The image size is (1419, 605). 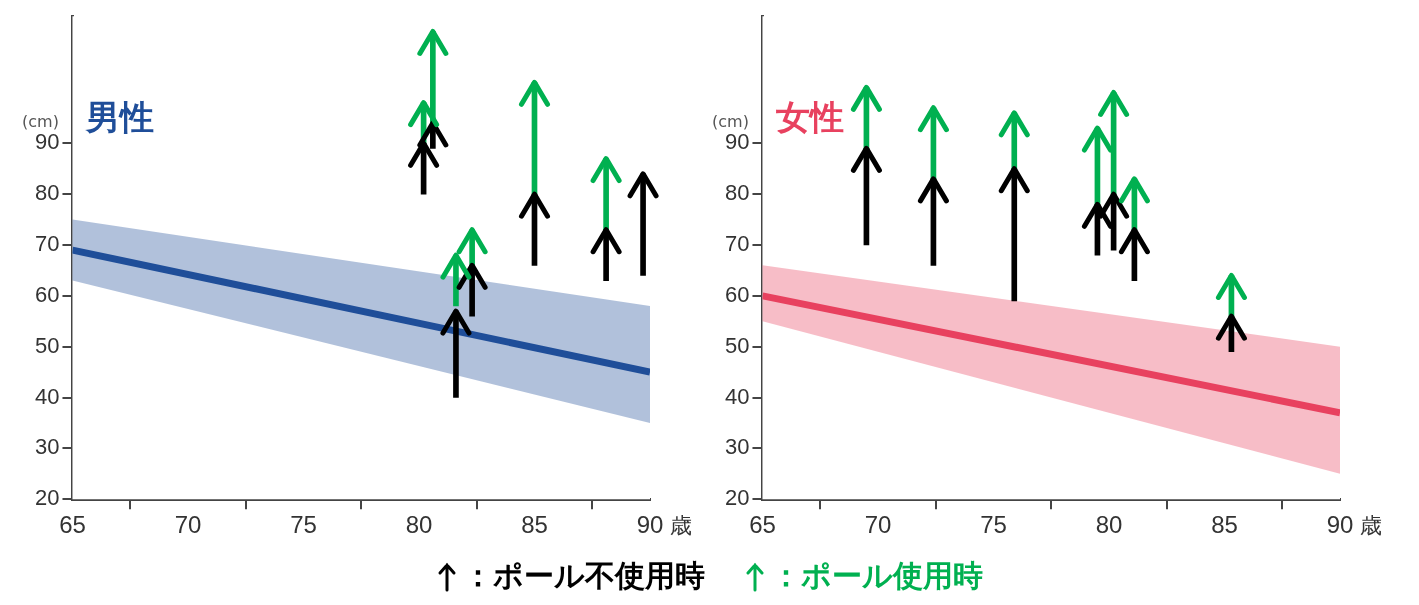 I want to click on legend-label: ：ポール不使用時, so click(x=583, y=576).